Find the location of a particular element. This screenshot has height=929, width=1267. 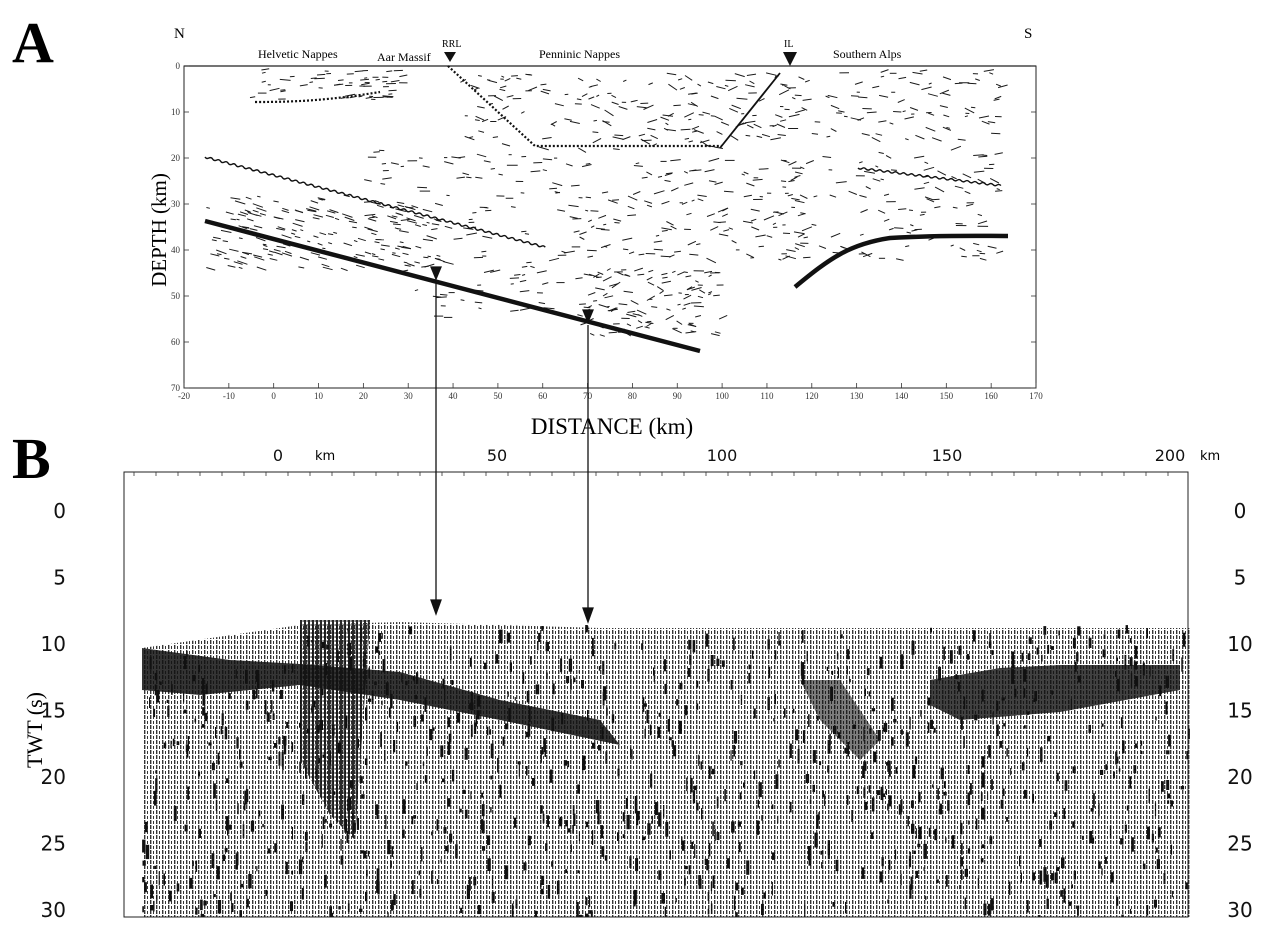

y-tick-label-left: 5 is located at coordinates (59, 578).